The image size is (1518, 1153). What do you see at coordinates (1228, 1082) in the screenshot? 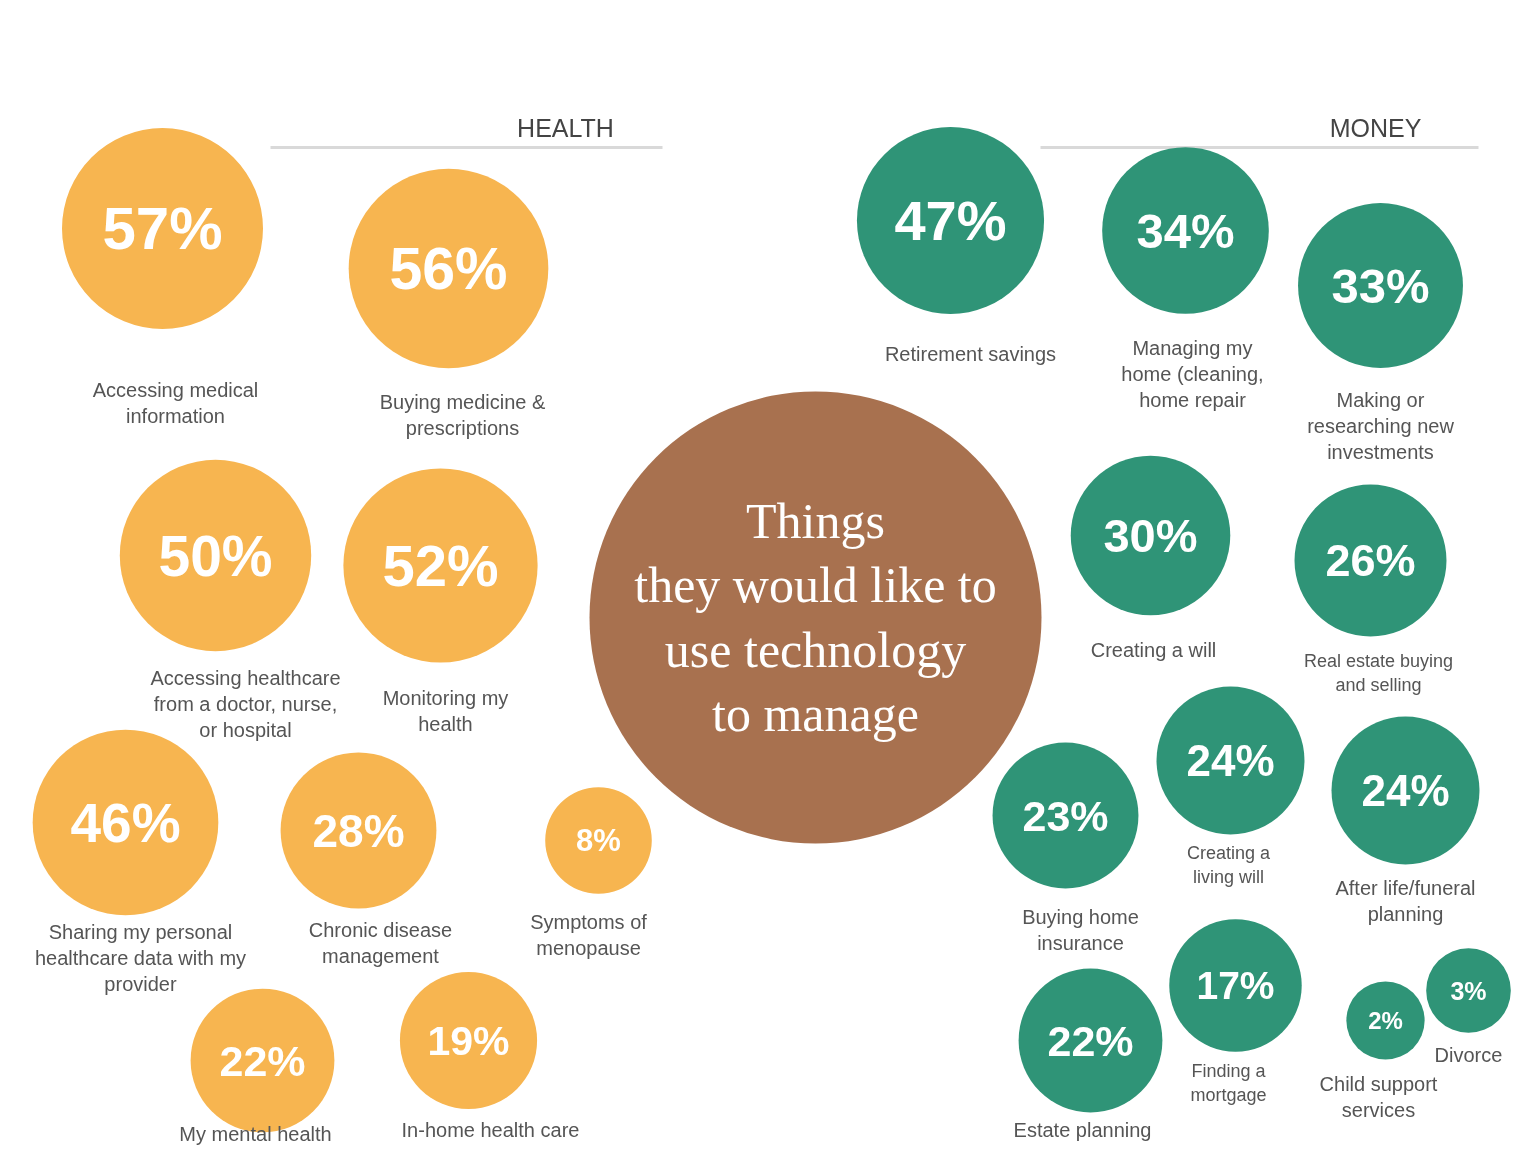
I see `category-label: Finding a mortgage` at bounding box center [1228, 1082].